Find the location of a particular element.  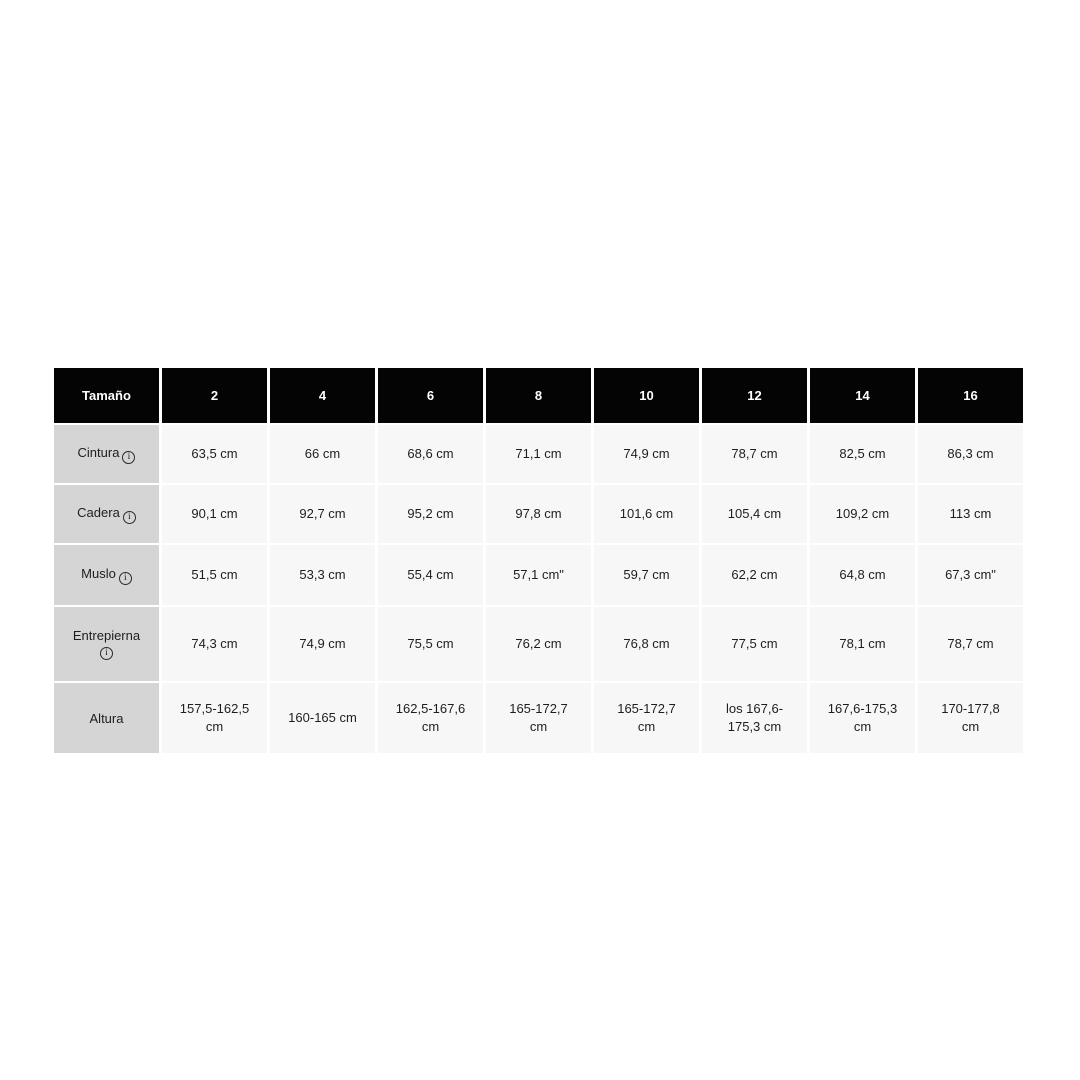

cell-altura-size-12: los 167,6-175,3 cm is located at coordinates (754, 718).